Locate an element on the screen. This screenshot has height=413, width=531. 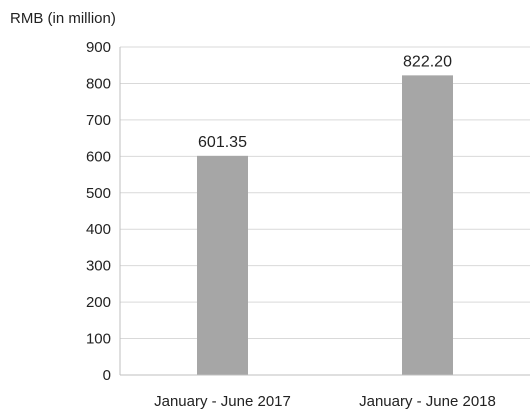
value-labels: 601.35 822.20 is located at coordinates (325, 101).